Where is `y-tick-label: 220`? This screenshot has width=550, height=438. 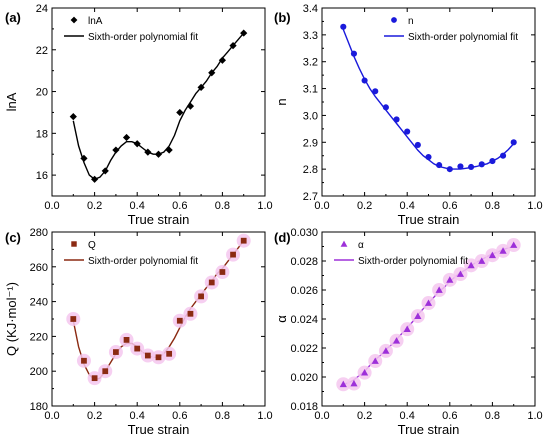 y-tick-label: 220 is located at coordinates (39, 337).